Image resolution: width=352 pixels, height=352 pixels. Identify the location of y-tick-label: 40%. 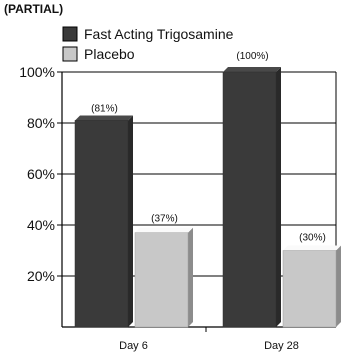
(41, 225).